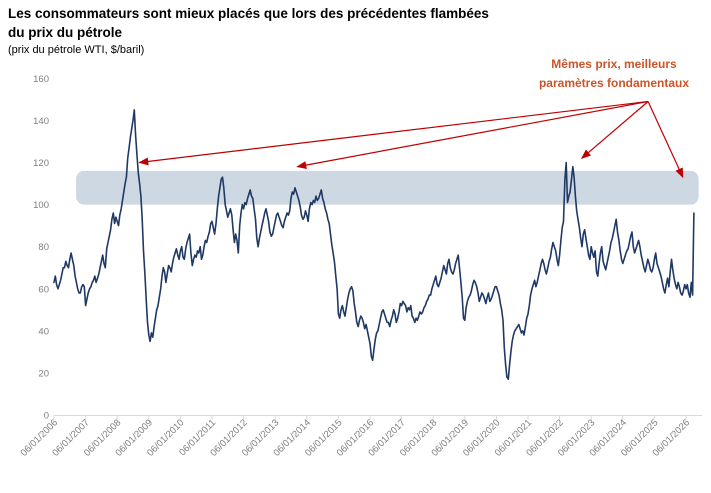  What do you see at coordinates (65, 32) in the screenshot?
I see `page-title-line2: du prix du pétrole` at bounding box center [65, 32].